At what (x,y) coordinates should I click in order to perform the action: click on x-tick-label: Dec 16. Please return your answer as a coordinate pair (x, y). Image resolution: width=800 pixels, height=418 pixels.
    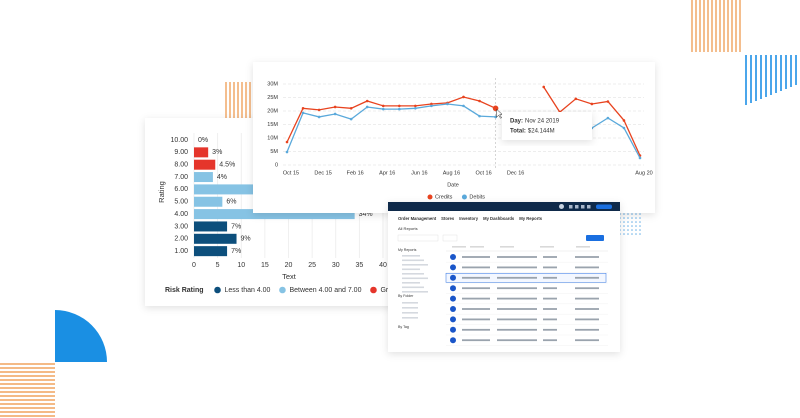
    Looking at the image, I should click on (515, 173).